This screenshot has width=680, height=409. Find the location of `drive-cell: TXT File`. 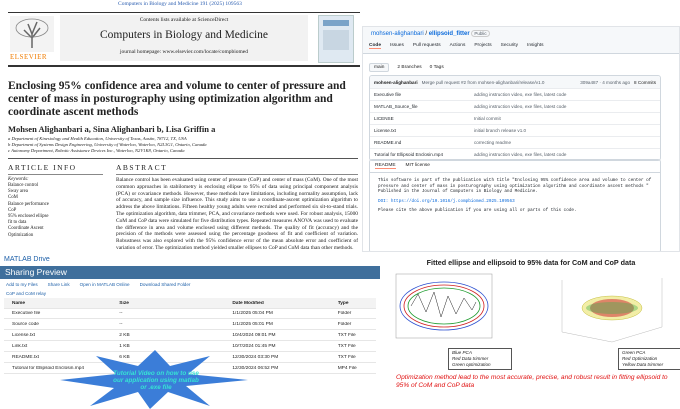

drive-cell: TXT File is located at coordinates (346, 357).